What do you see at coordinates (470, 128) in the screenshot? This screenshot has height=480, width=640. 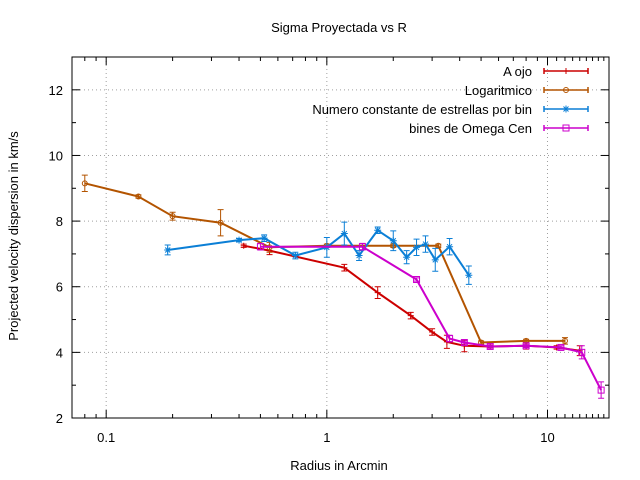 I see `legend-label: bines de Omega Cen` at bounding box center [470, 128].